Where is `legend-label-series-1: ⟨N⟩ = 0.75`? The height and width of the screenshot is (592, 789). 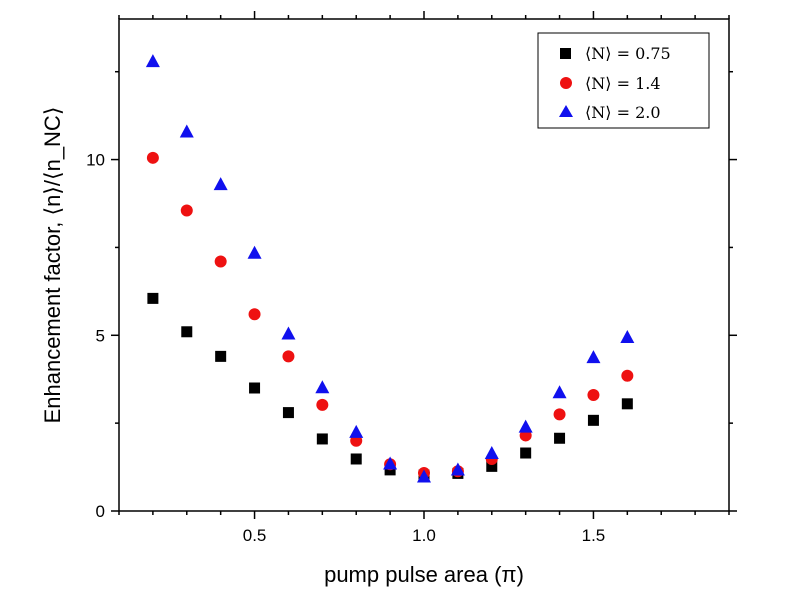 legend-label-series-1: ⟨N⟩ = 0.75 is located at coordinates (628, 53).